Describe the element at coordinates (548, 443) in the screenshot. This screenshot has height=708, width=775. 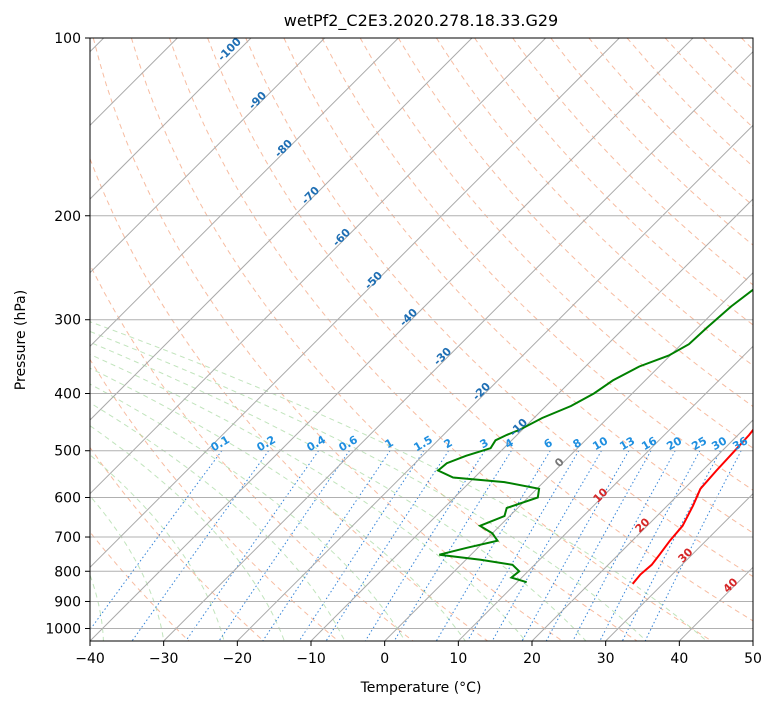
I see `mixing-ratio-label: 6` at that location.